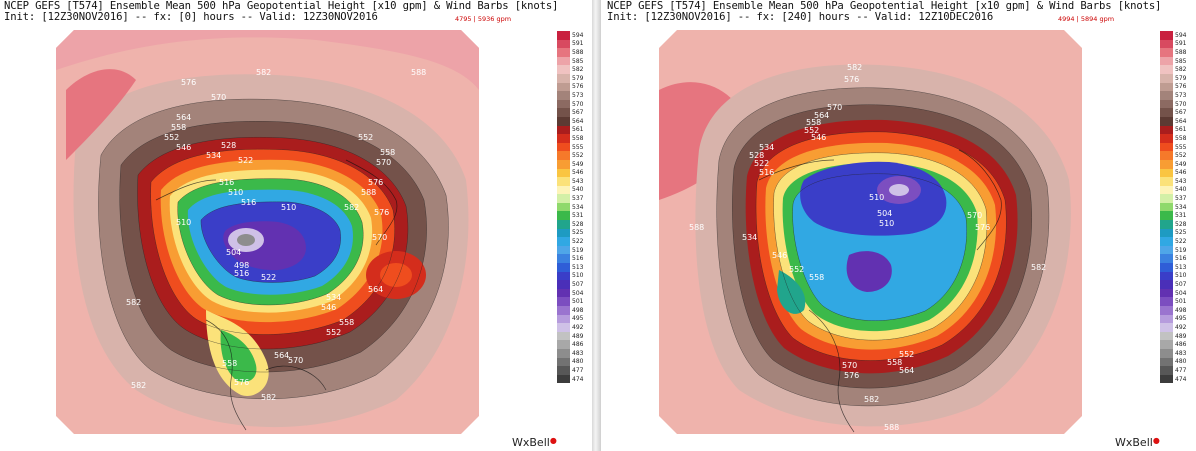 This screenshot has height=451, width=1196. What do you see at coordinates (1176, 95) in the screenshot?
I see `colorbar-entry: 573` at bounding box center [1176, 95].